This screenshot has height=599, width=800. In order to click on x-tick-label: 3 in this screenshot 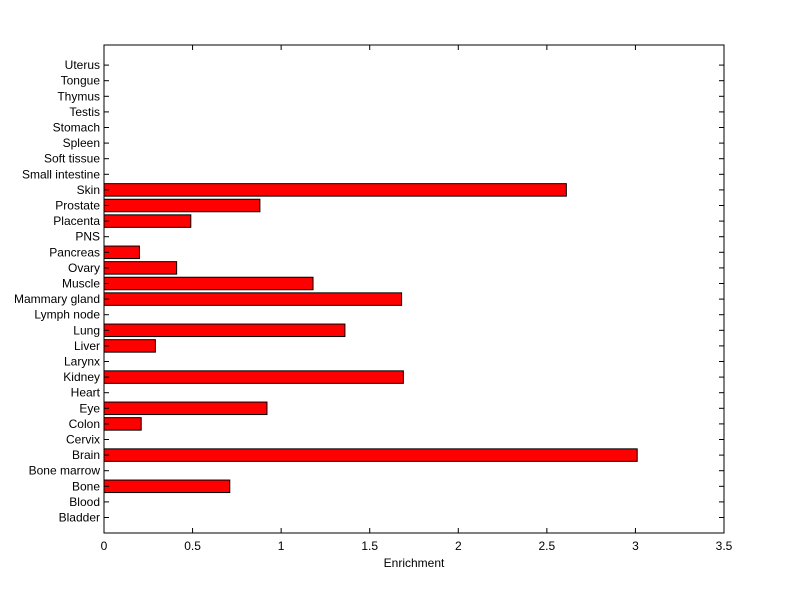, I will do `click(635, 546)`.